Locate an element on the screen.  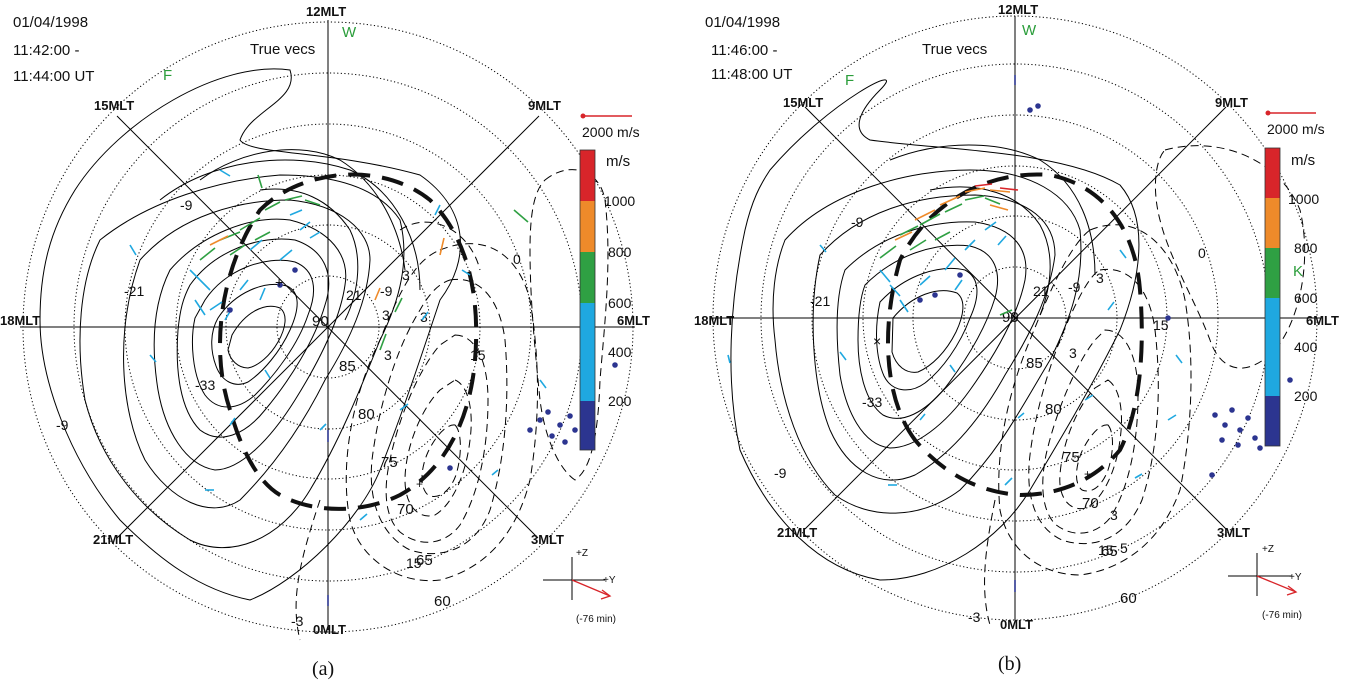
latitude-labels: 90 85 80 75 70 65 60 is located at coordinates (381, 461).